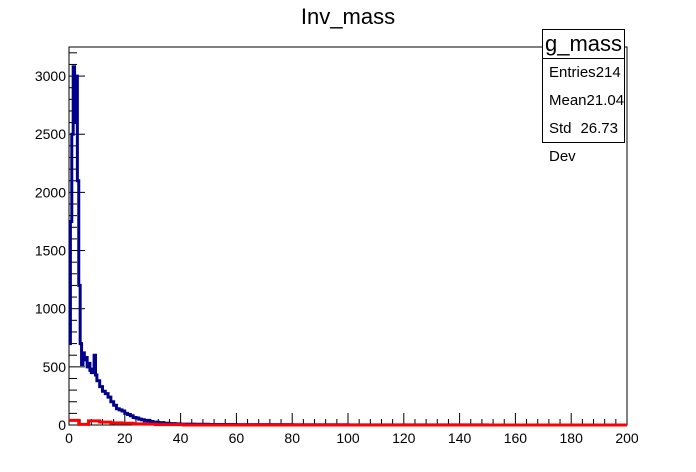 This screenshot has height=472, width=696. I want to click on y-tick-label: 1000, so click(50, 309).